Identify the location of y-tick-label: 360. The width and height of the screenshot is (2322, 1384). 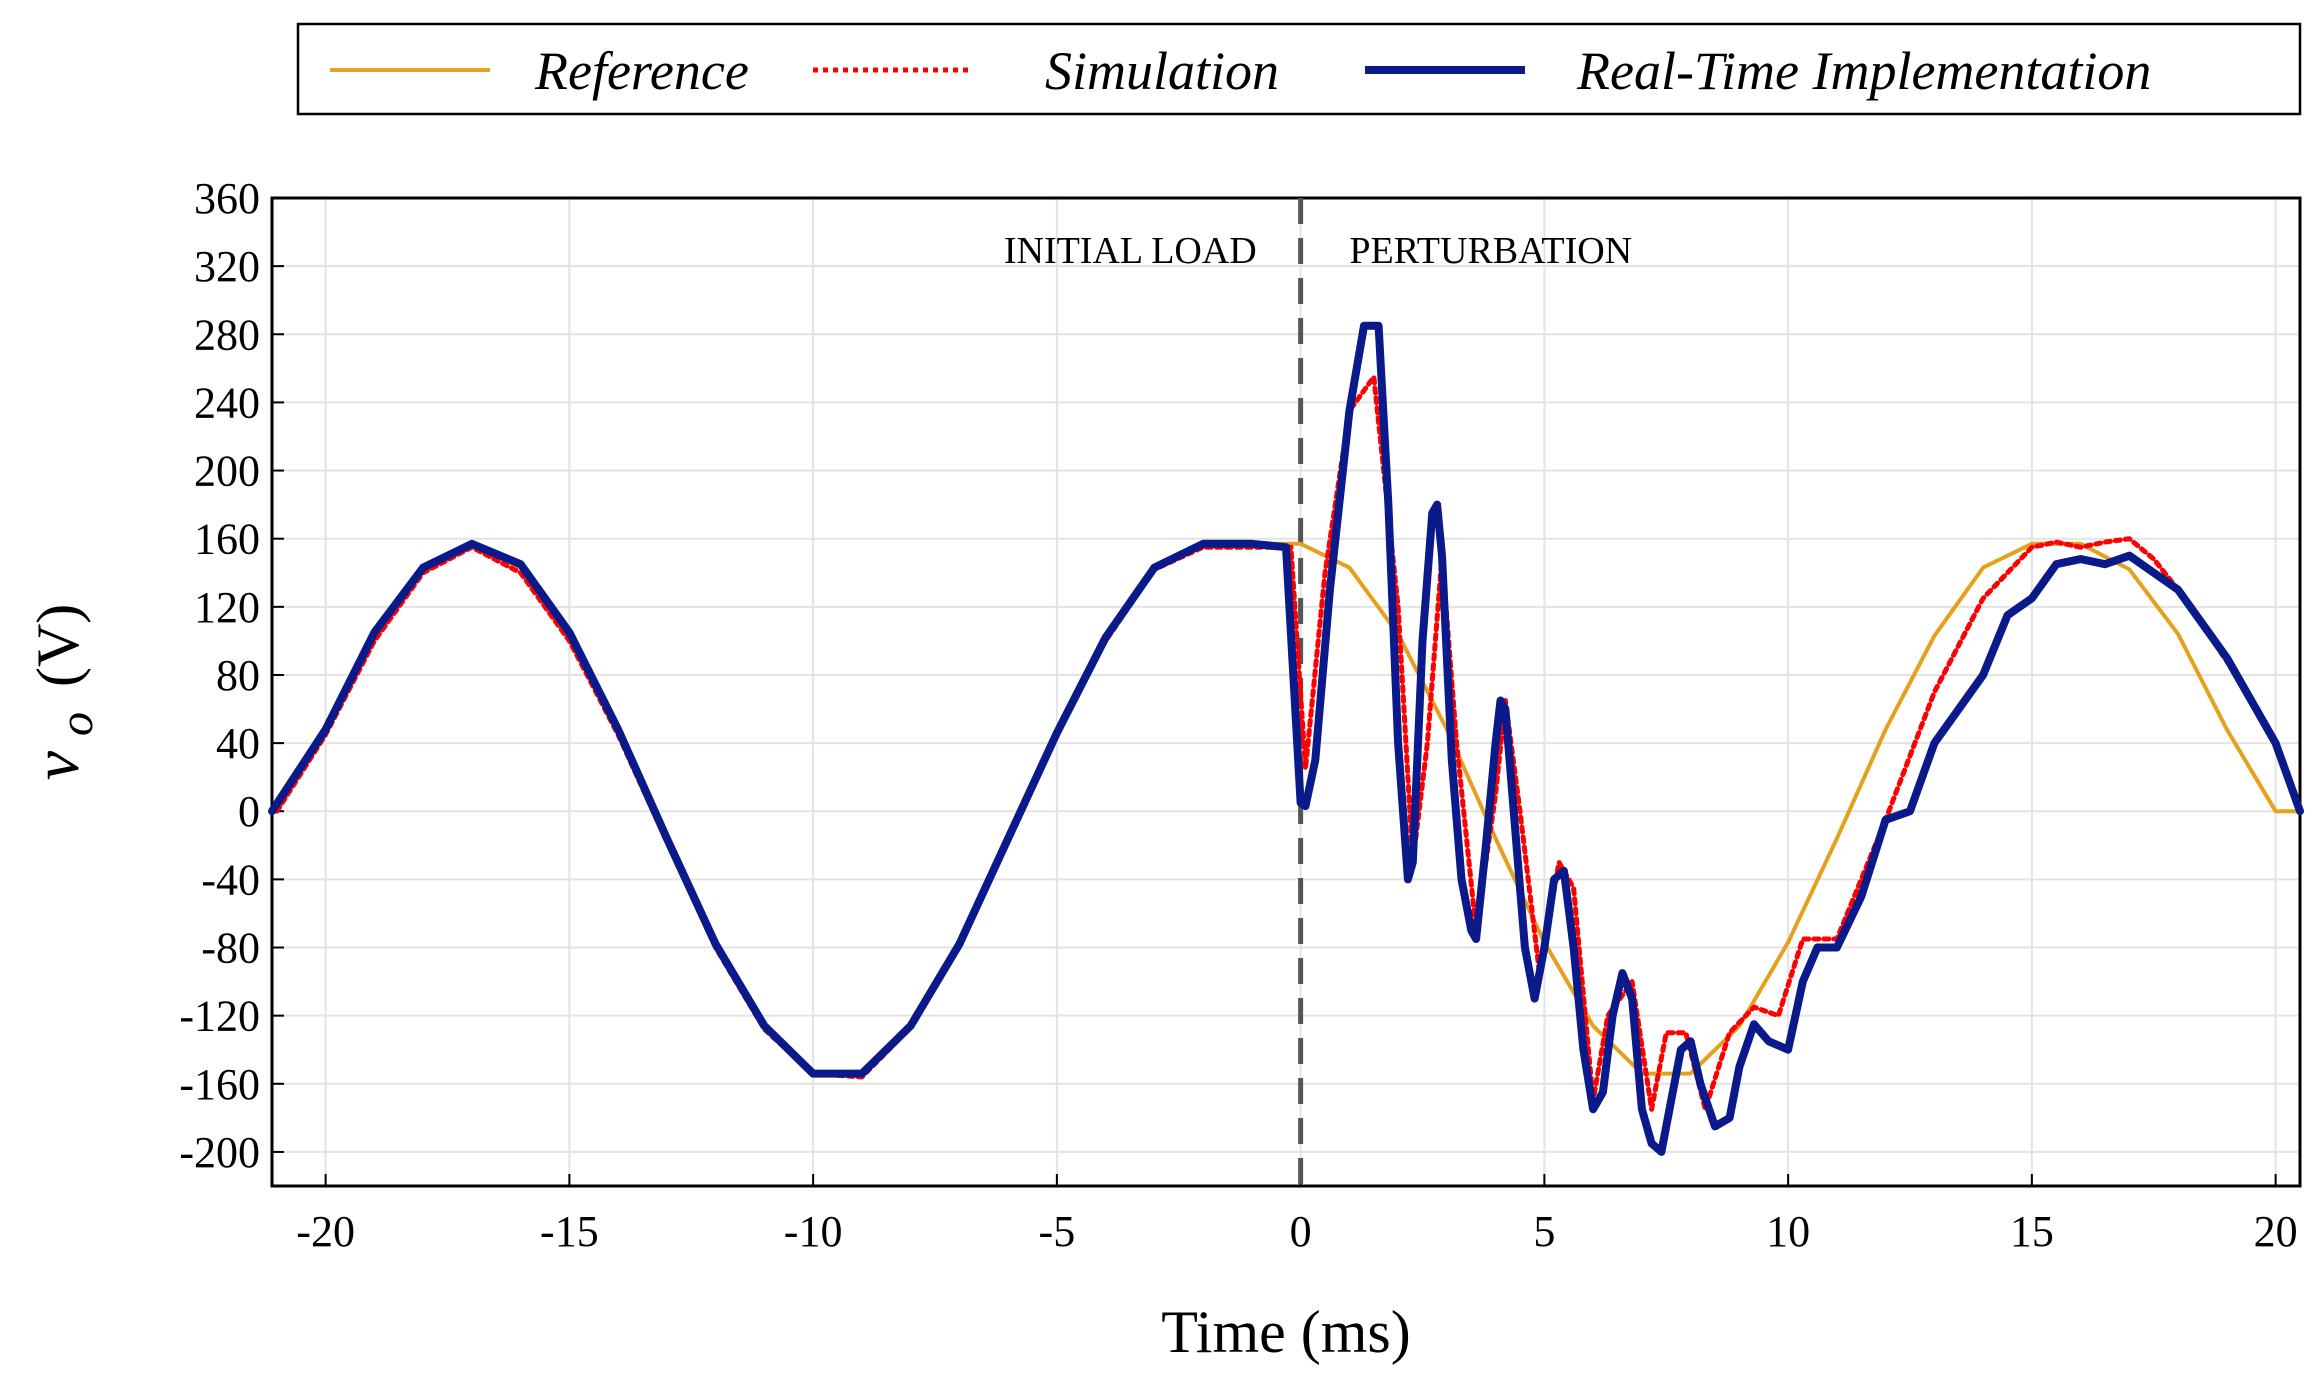
(227, 198).